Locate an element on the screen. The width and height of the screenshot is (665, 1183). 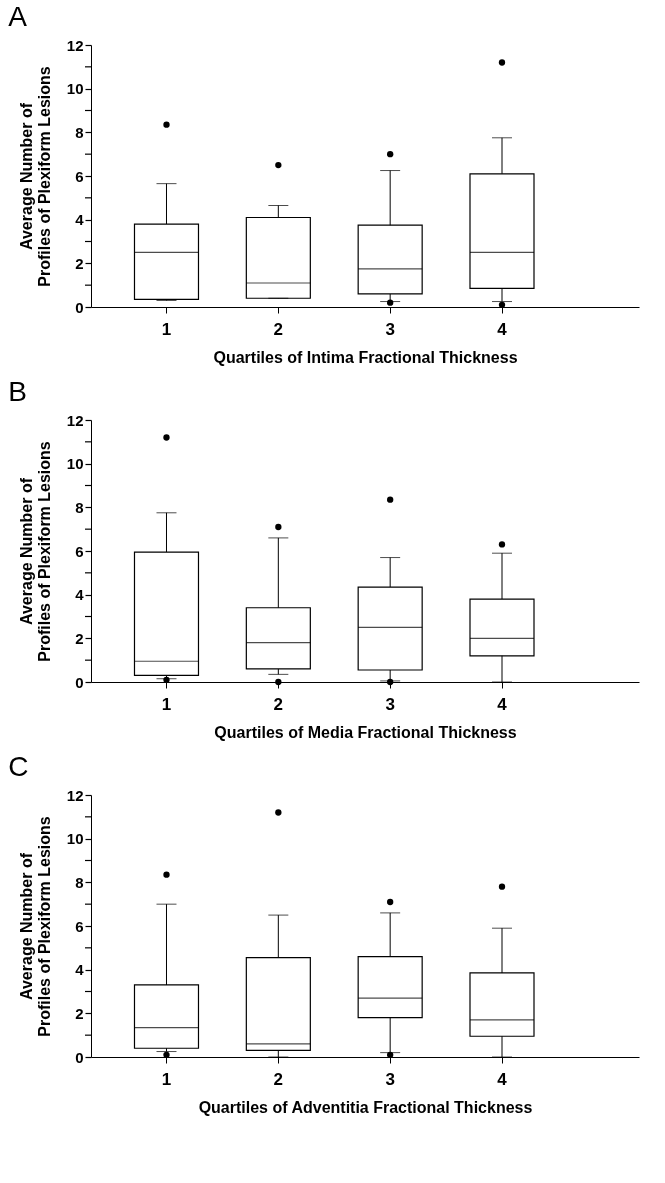
chart-title: A is located at coordinates (18, 16).